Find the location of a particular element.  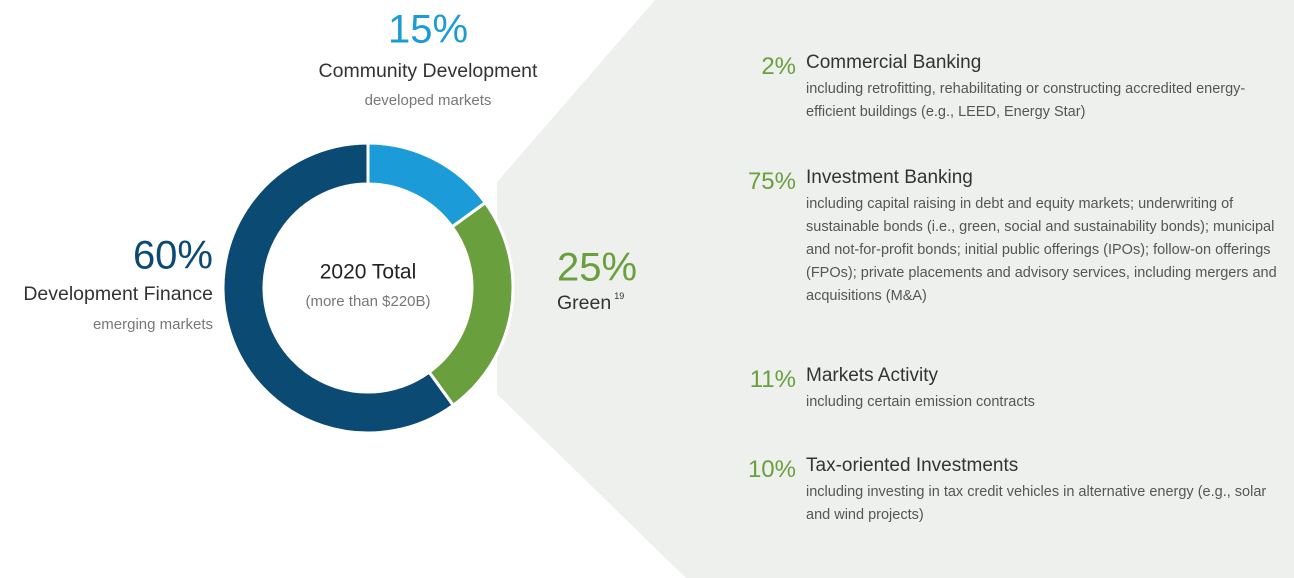

donut-segment is located at coordinates (338, 288).